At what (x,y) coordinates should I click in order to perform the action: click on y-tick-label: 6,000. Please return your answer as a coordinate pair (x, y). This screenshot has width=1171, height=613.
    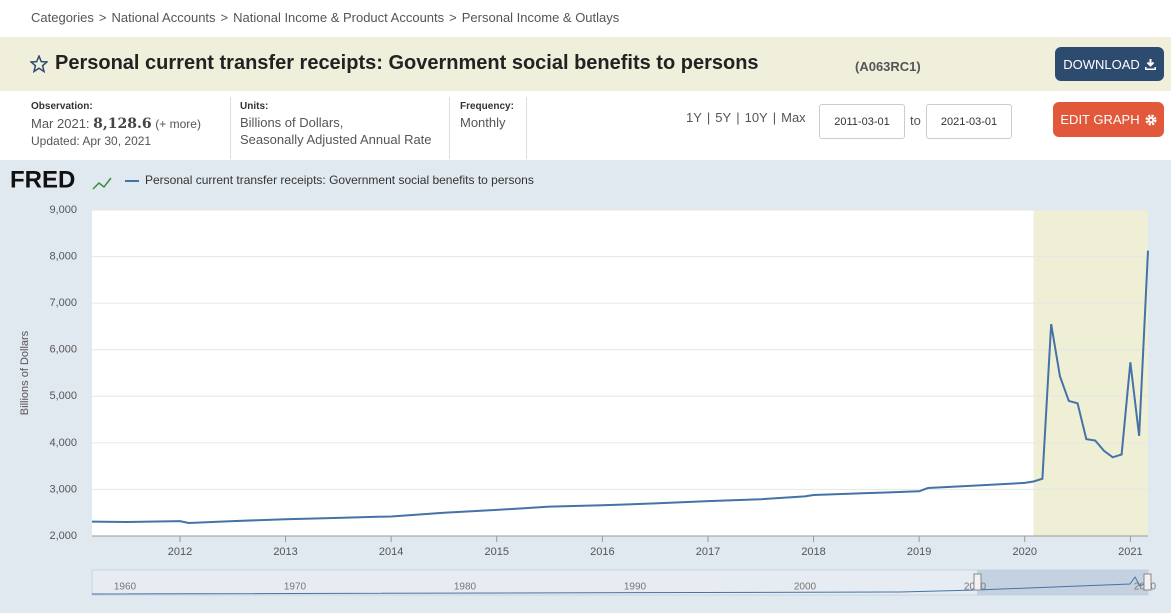
    Looking at the image, I should click on (63, 350).